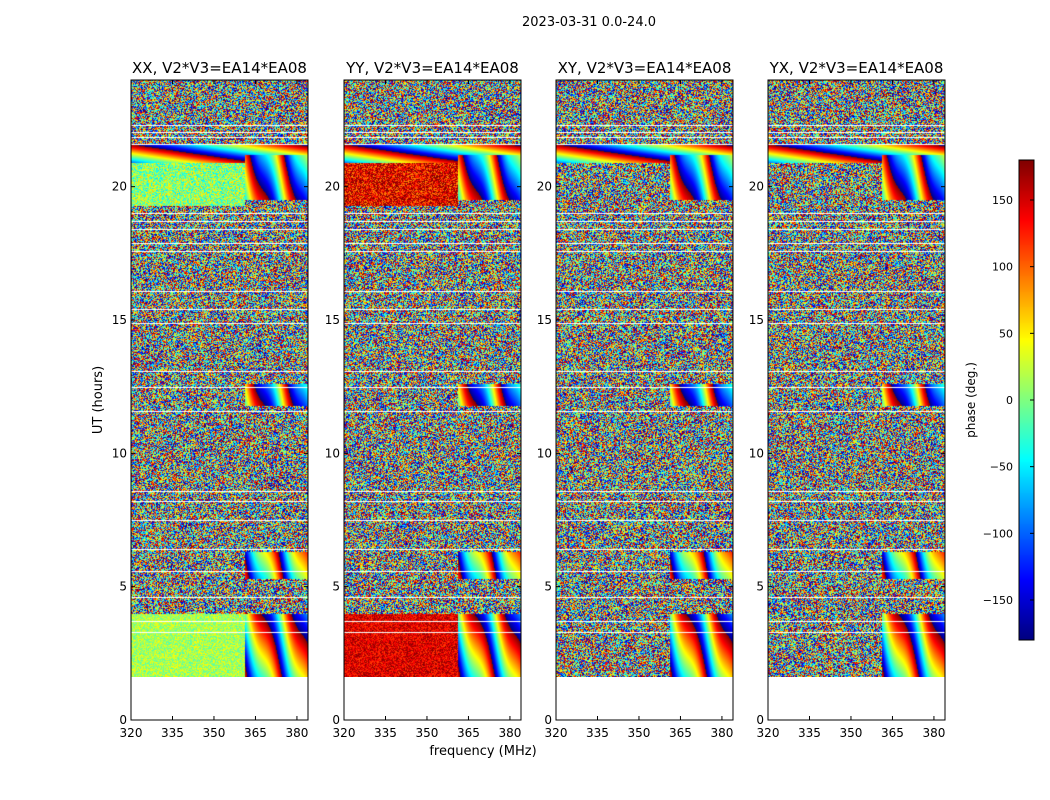 This screenshot has height=800, width=1050. I want to click on colorbar-label: phase (deg.), so click(971, 400).